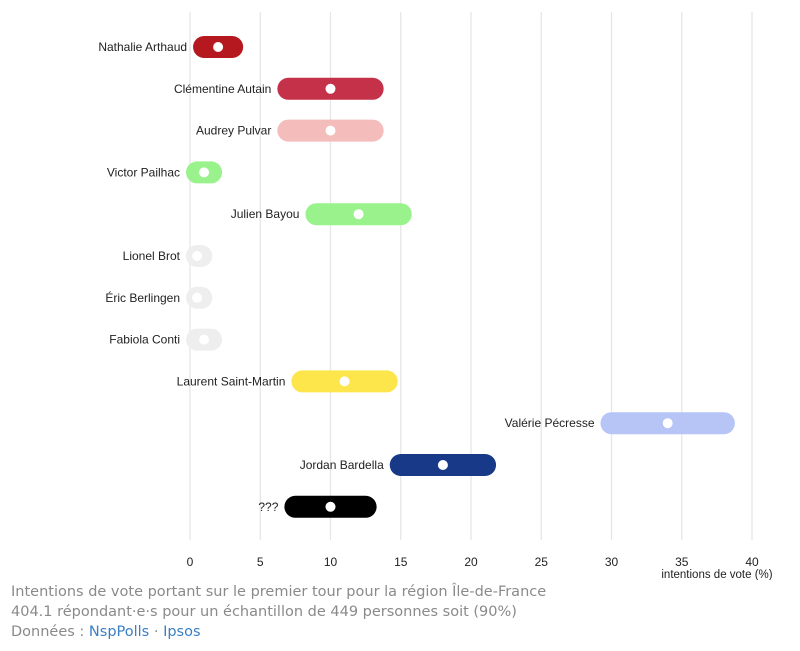  Describe the element at coordinates (190, 562) in the screenshot. I see `x-tick-label: 0` at that location.